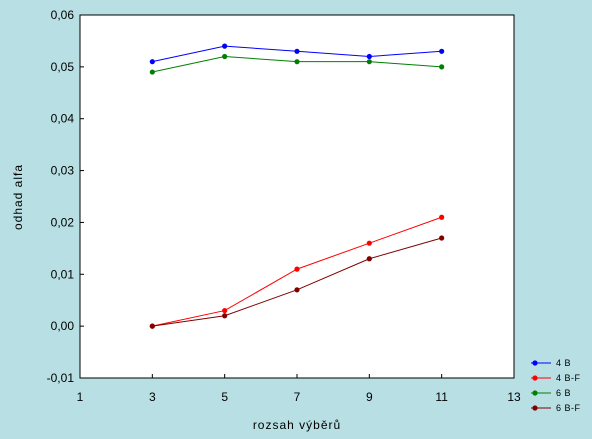 This screenshot has width=592, height=439. What do you see at coordinates (63, 326) in the screenshot?
I see `y-tick-label: 0,00` at bounding box center [63, 326].